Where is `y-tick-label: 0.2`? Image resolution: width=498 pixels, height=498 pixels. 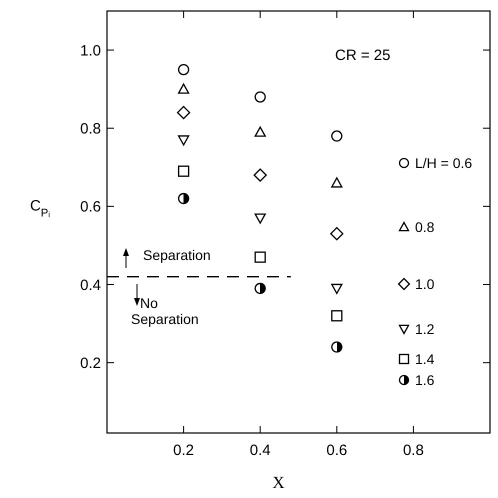 y-tick-label: 0.2 is located at coordinates (90, 363).